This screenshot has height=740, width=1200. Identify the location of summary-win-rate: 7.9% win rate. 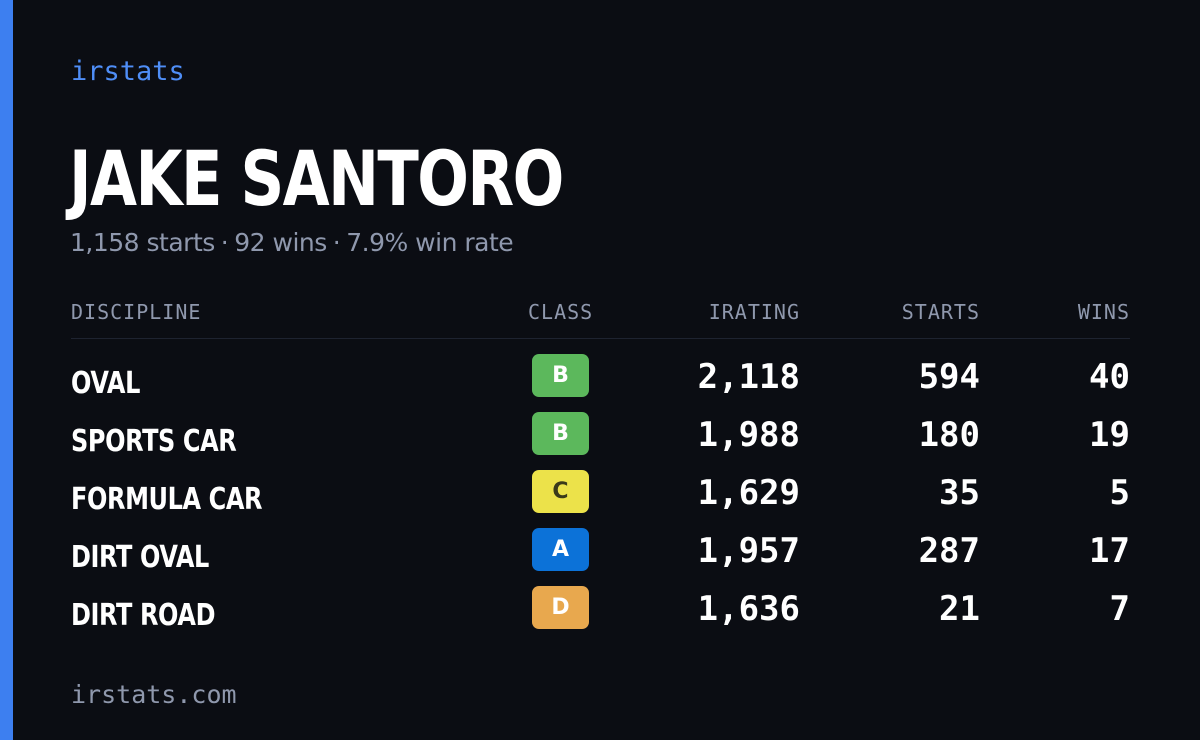
(430, 242).